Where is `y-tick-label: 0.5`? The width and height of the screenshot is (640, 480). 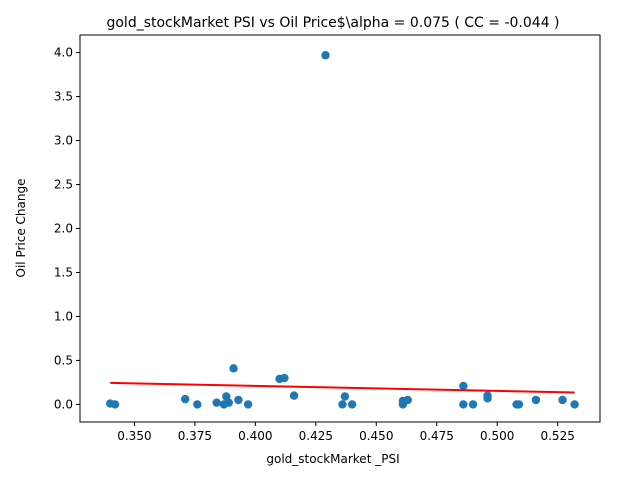
y-tick-label: 0.5 is located at coordinates (63, 360).